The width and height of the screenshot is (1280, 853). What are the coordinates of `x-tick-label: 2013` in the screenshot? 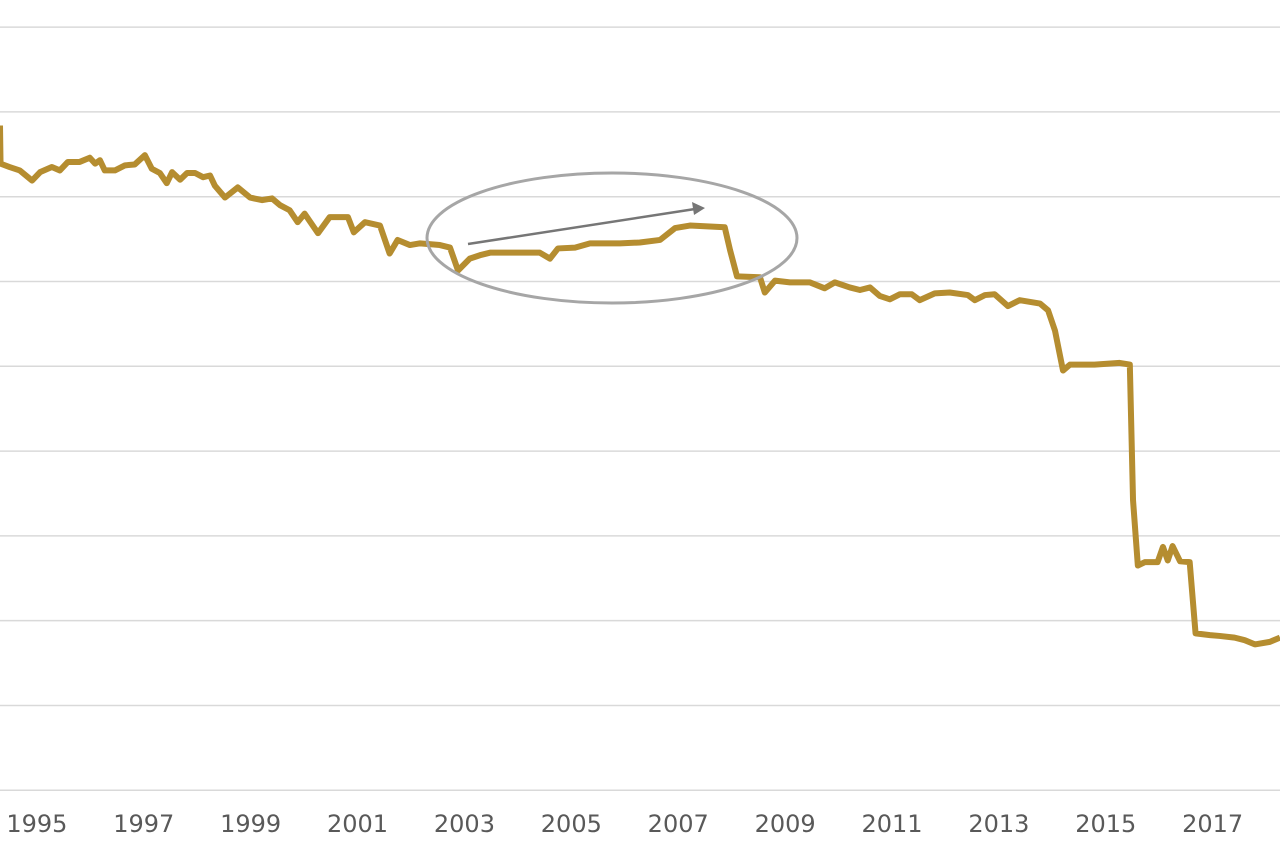 It's located at (998, 824).